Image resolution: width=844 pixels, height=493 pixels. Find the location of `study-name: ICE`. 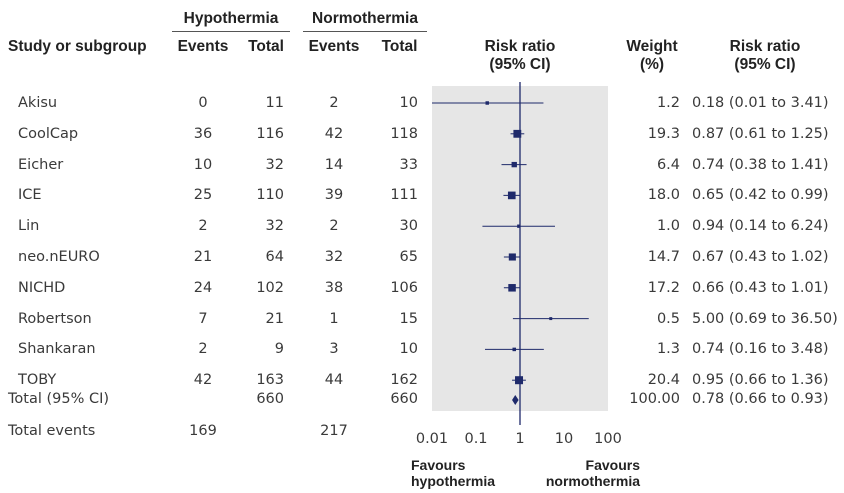

study-name: ICE is located at coordinates (30, 195).